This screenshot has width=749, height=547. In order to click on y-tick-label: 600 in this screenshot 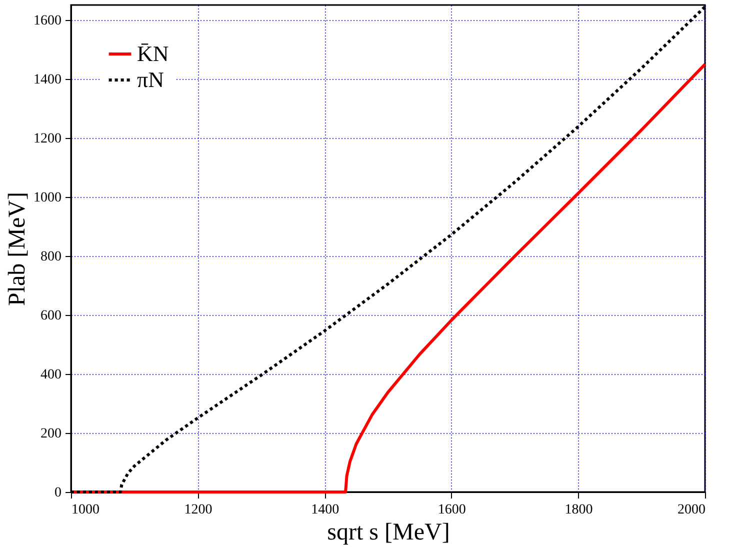, I will do `click(51, 316)`.